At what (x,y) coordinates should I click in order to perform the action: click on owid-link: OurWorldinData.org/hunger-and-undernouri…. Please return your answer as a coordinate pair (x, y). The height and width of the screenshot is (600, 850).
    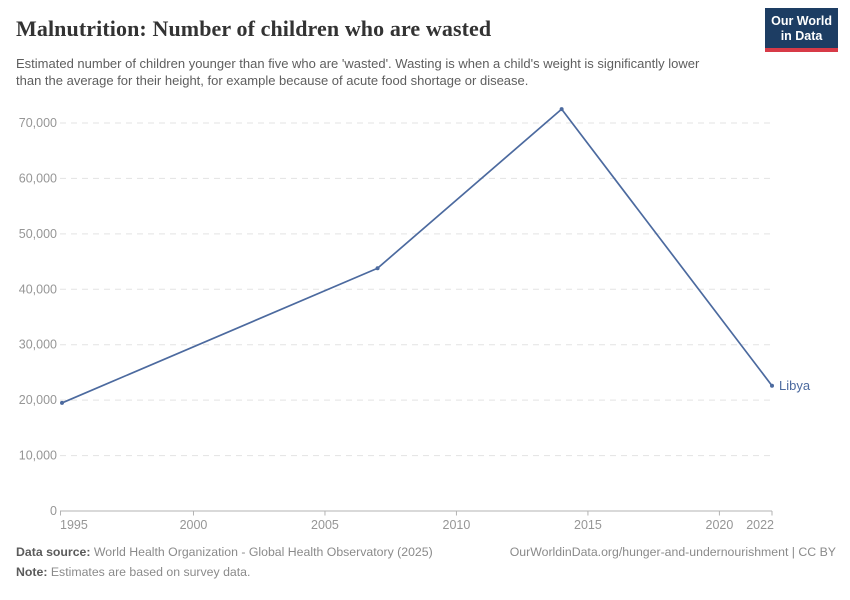
    Looking at the image, I should click on (672, 552).